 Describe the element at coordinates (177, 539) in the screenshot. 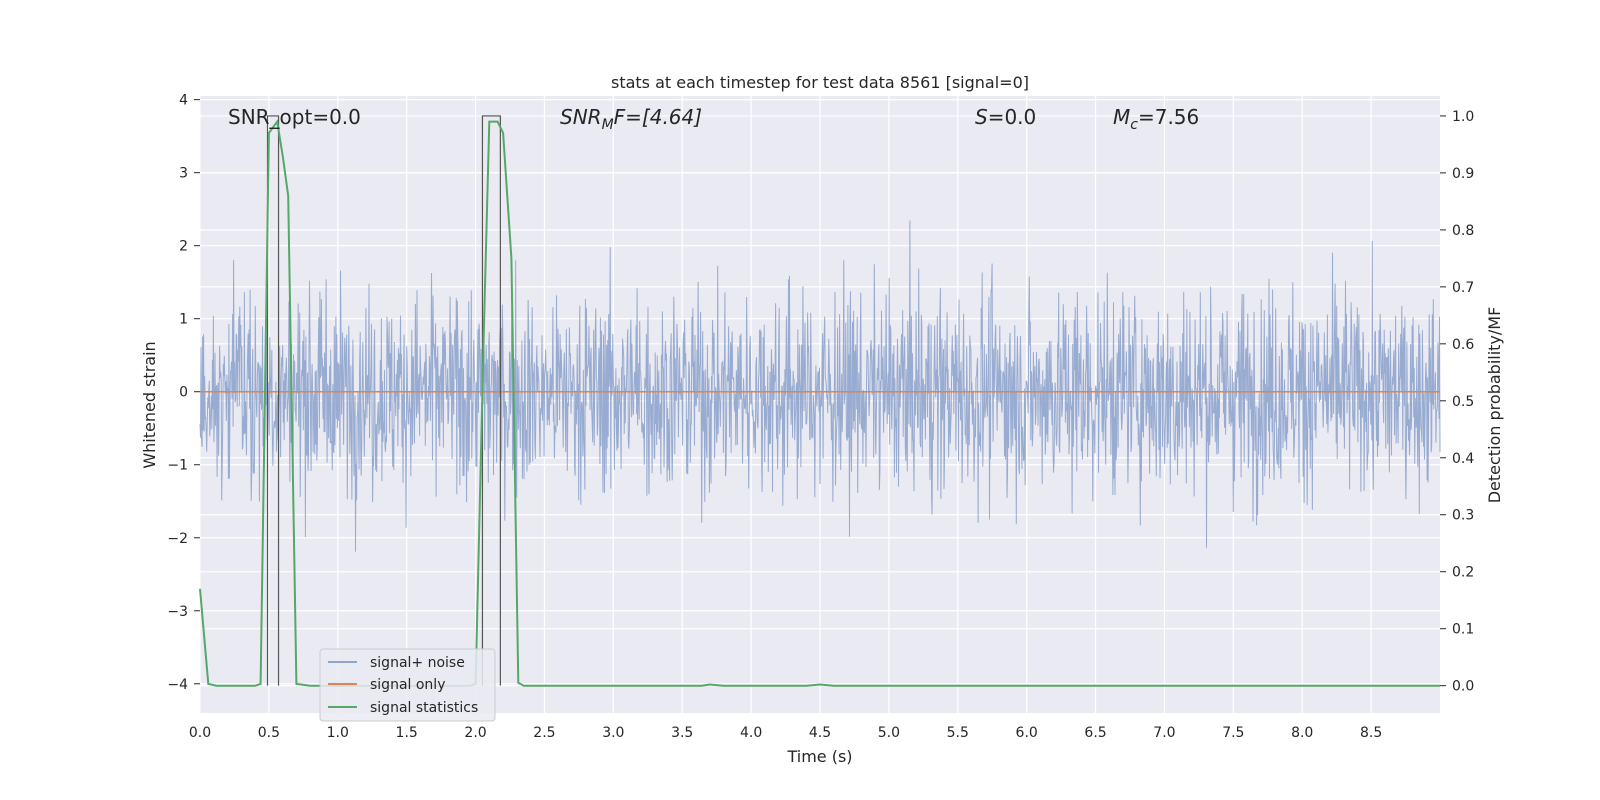

I see `y-left-tick-label: −2` at that location.